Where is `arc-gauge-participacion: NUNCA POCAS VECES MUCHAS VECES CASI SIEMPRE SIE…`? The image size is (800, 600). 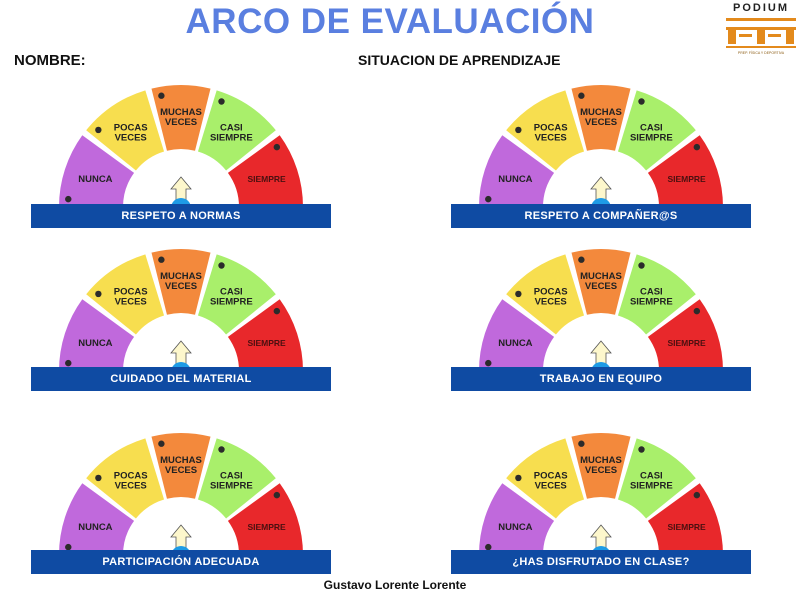 arc-gauge-participacion: NUNCA POCAS VECES MUCHAS VECES CASI SIEMPRE SIE… is located at coordinates (181, 480).